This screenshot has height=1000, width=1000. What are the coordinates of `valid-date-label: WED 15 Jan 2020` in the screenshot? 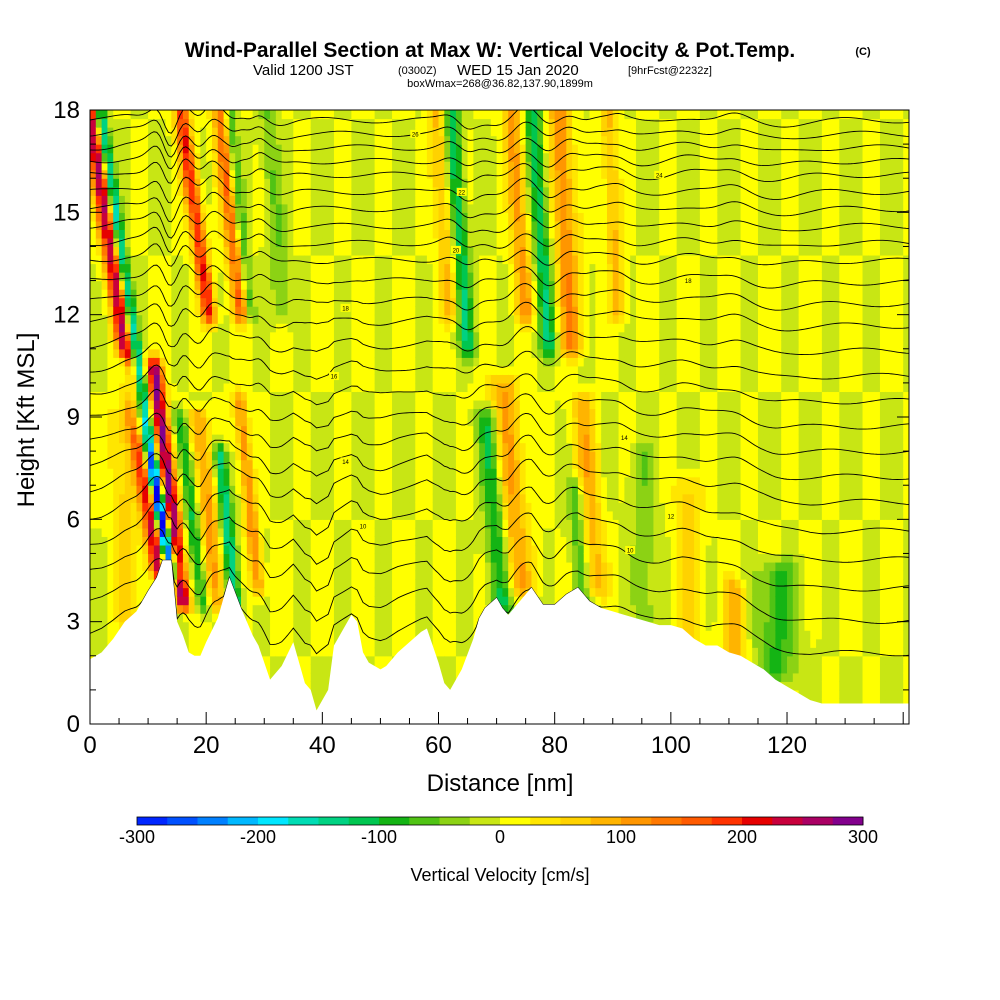 It's located at (518, 70).